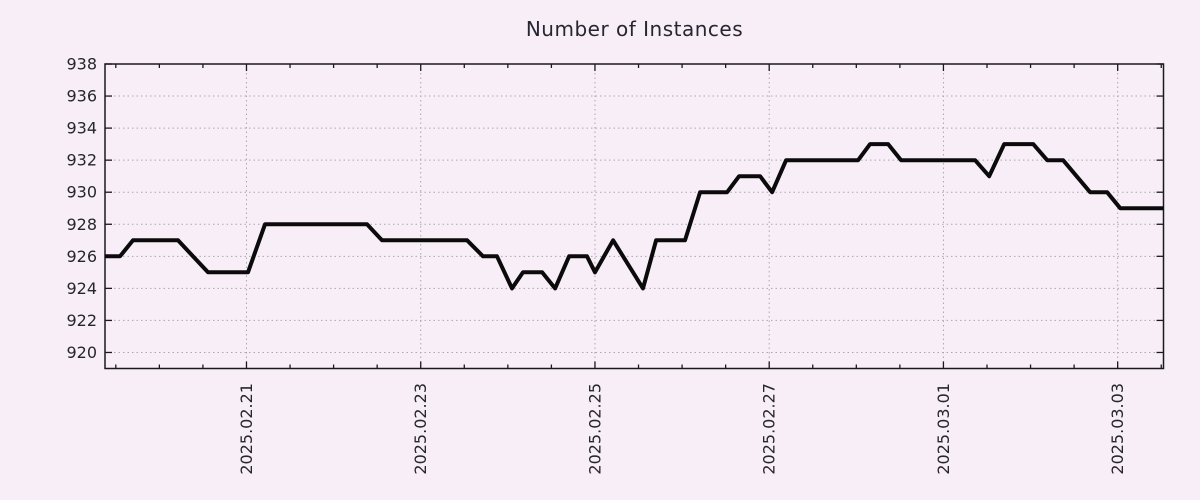  Describe the element at coordinates (943, 429) in the screenshot. I see `x-tick-label: 2025.03.01` at that location.